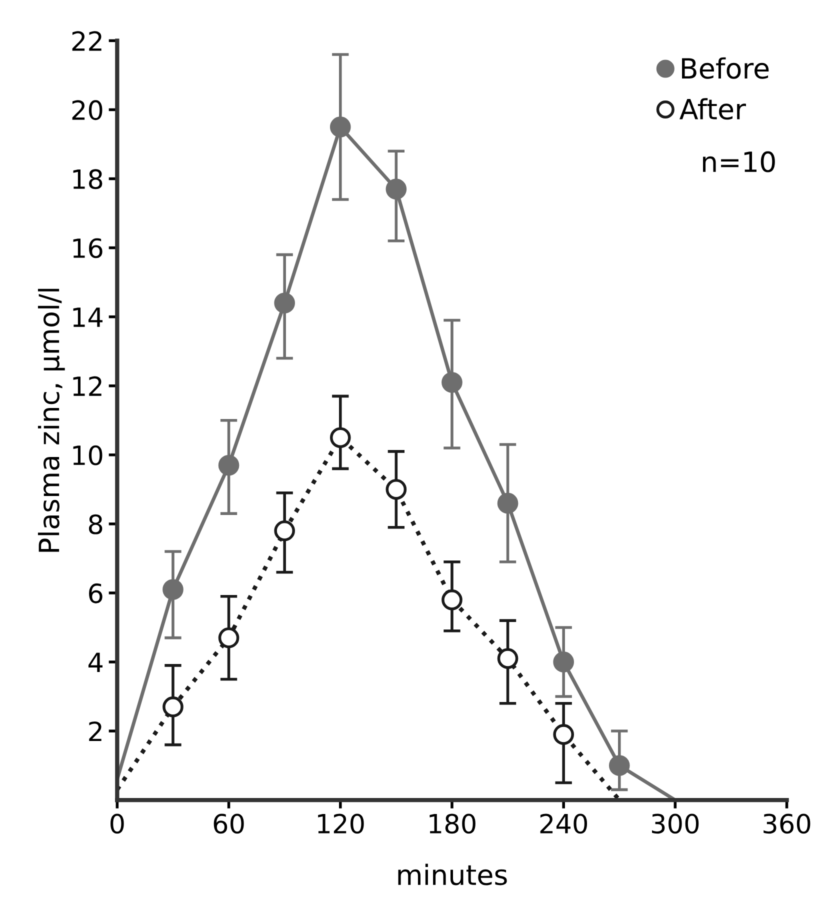  I want to click on x-tick-label: 360, so click(787, 824).